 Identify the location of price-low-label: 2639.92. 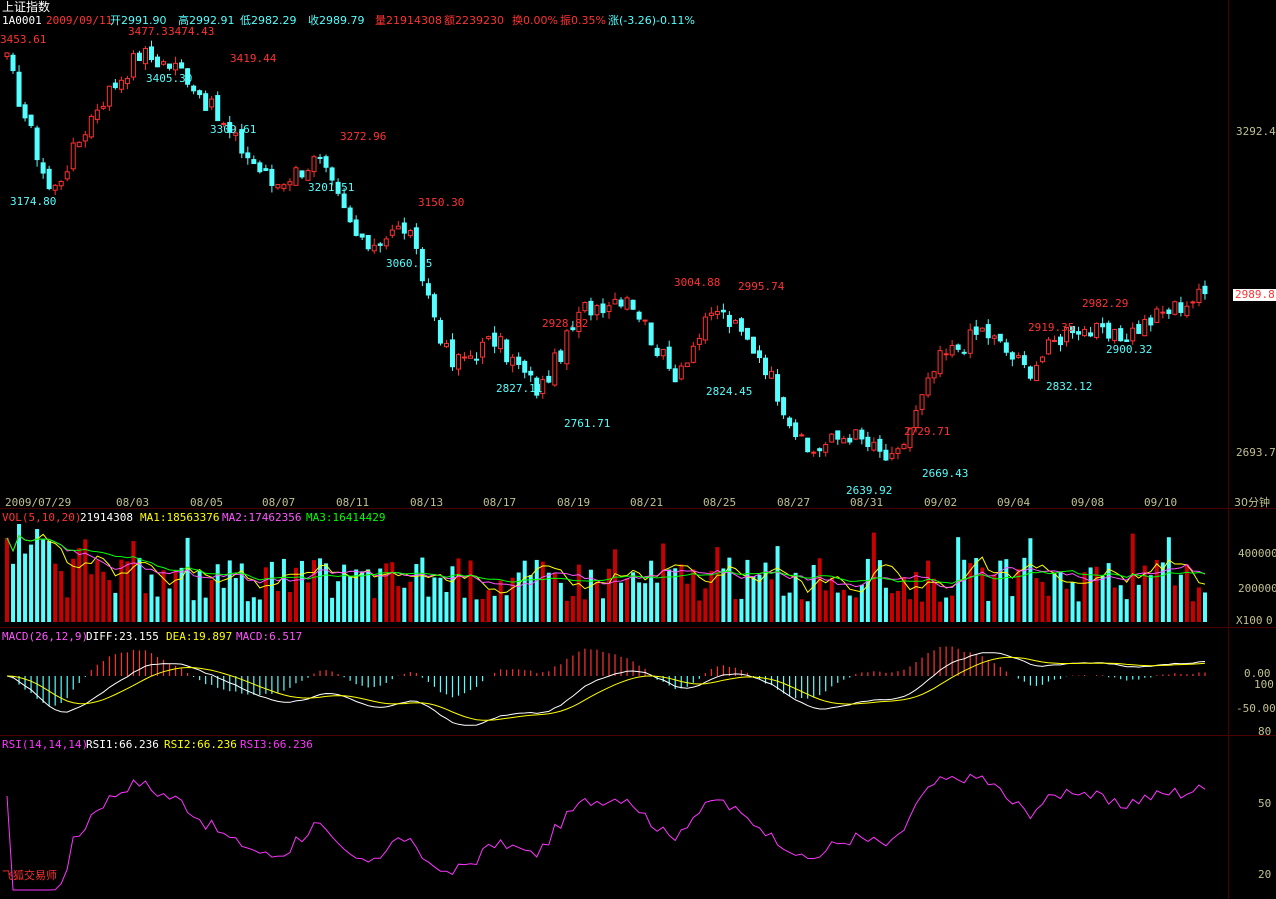
(869, 490).